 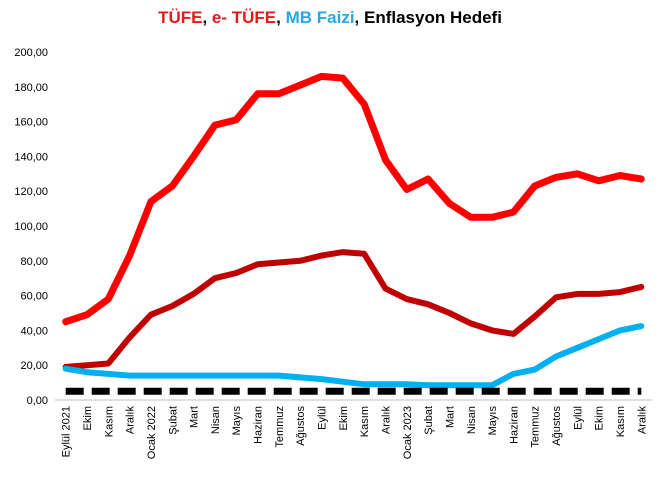 I want to click on y-tick-label: 20,00, so click(x=34, y=366).